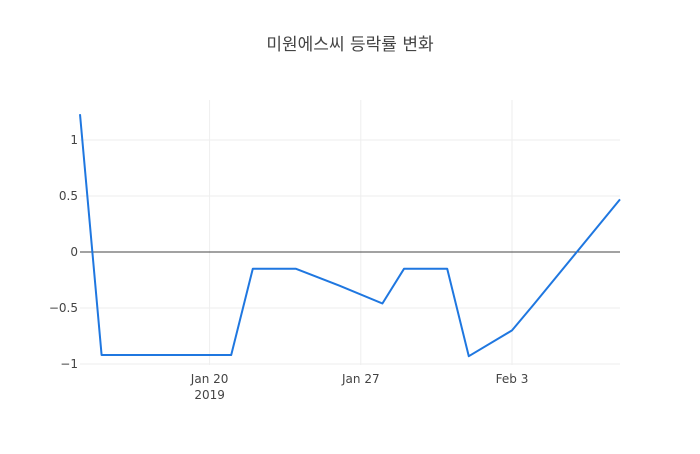 This screenshot has width=700, height=454. What do you see at coordinates (63, 308) in the screenshot?
I see `y-tick-label: −0.5` at bounding box center [63, 308].